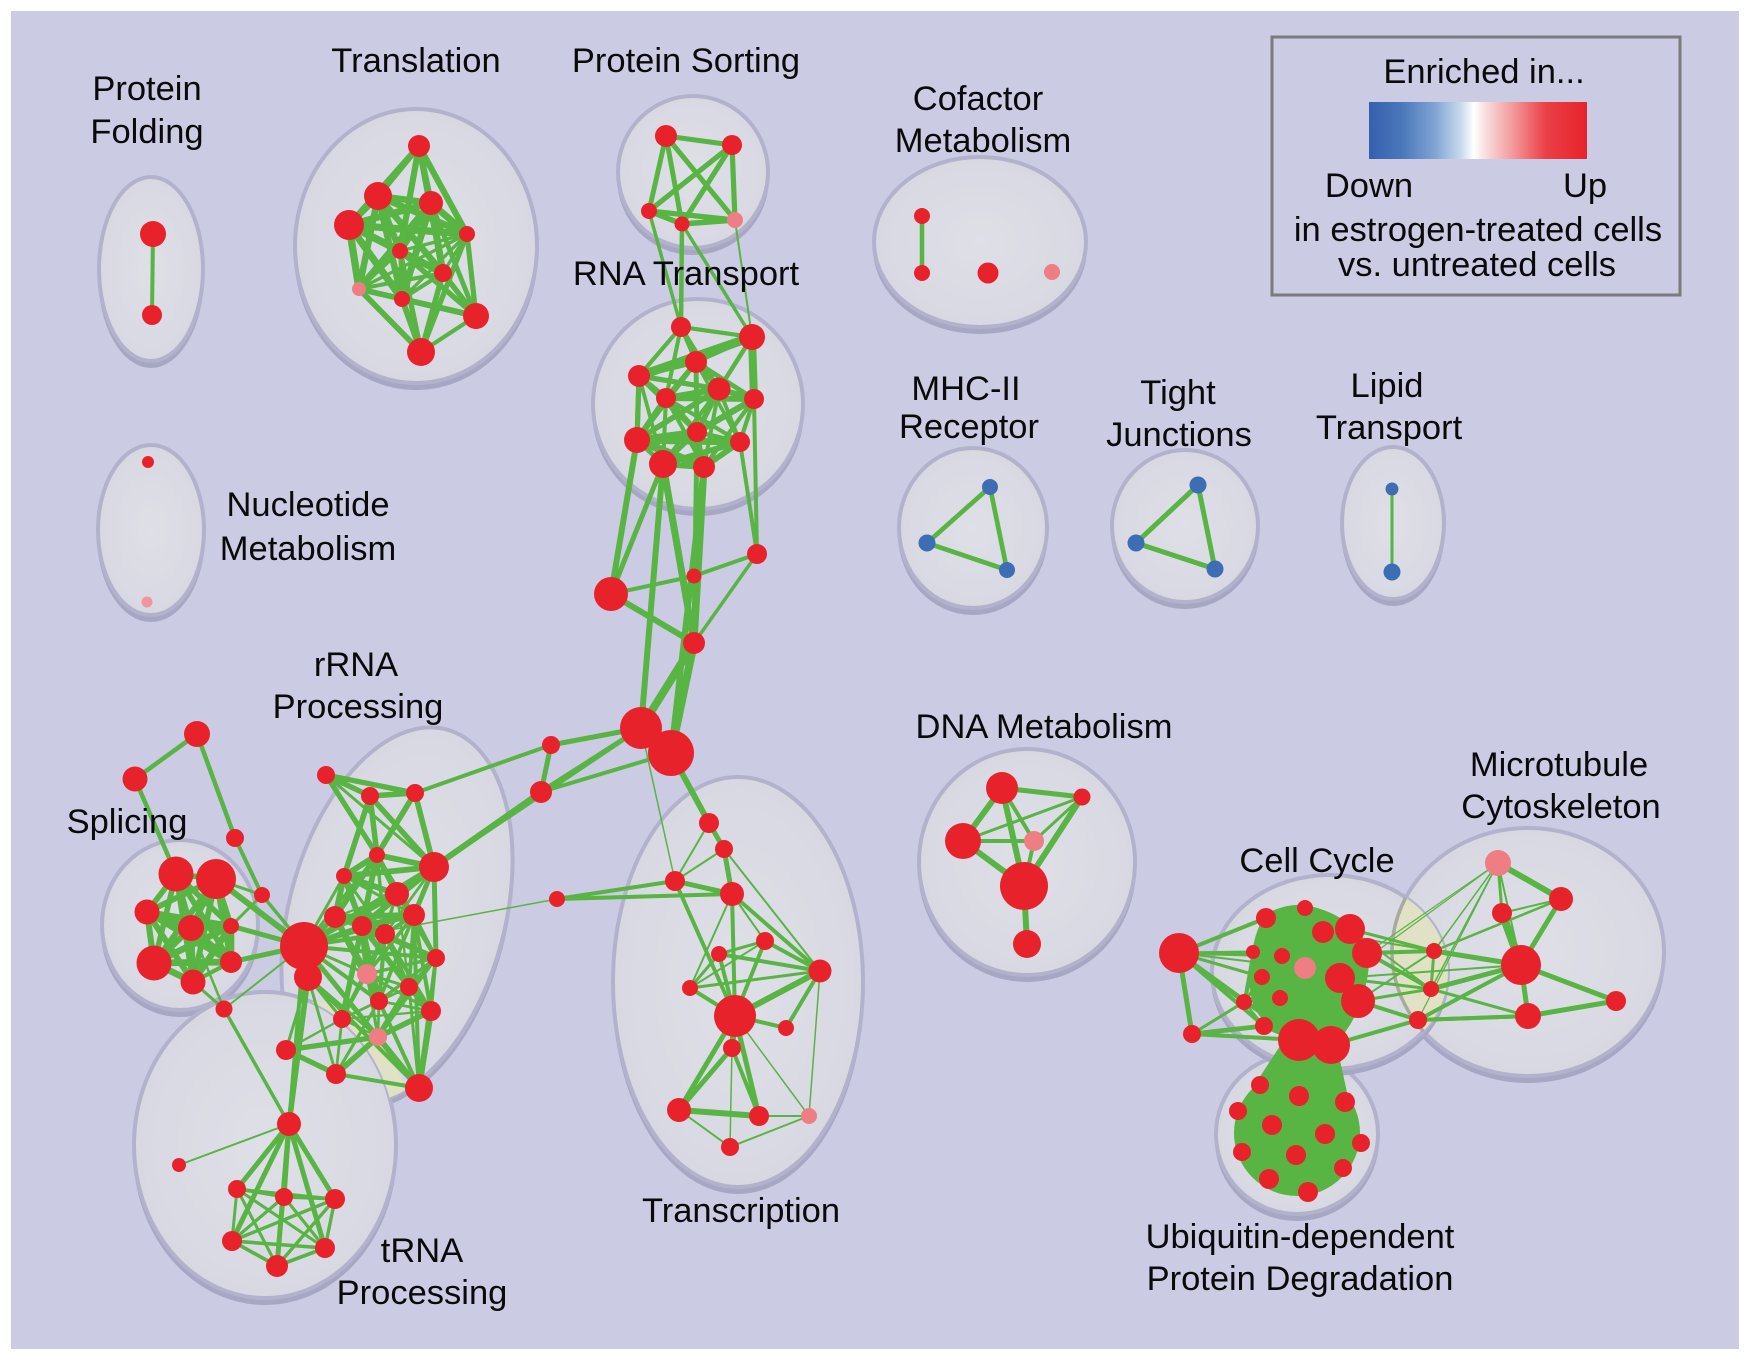 The height and width of the screenshot is (1365, 1750). What do you see at coordinates (1478, 230) in the screenshot?
I see `svg-text: in estrogen-treated cells` at bounding box center [1478, 230].